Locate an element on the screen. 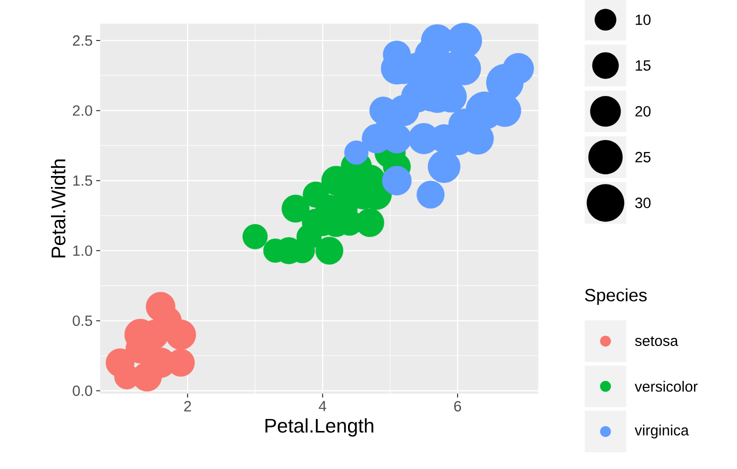 The width and height of the screenshot is (737, 469). y-tick-label: 2.5 is located at coordinates (82, 40).